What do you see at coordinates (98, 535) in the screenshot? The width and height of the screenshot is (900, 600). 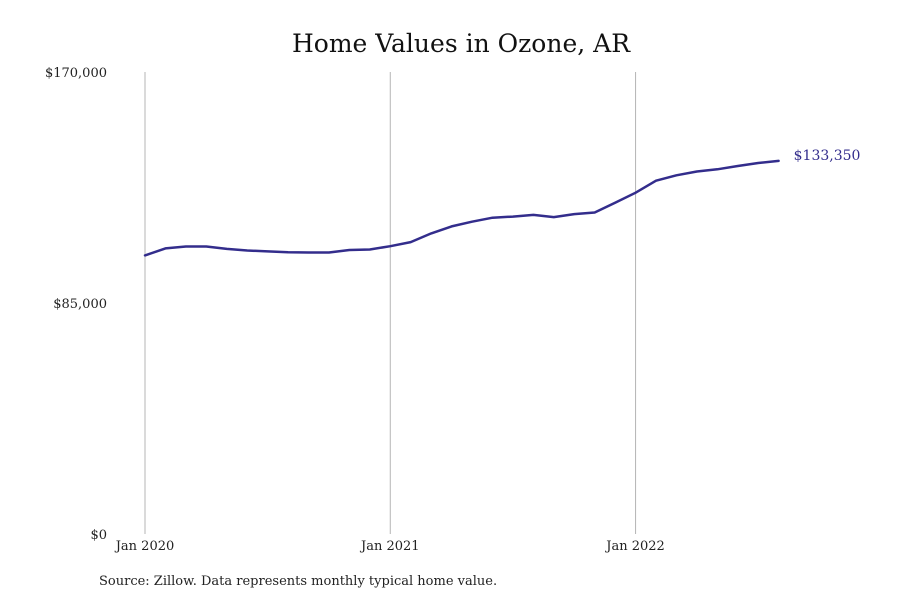 I see `y-tick-label: $0` at bounding box center [98, 535].